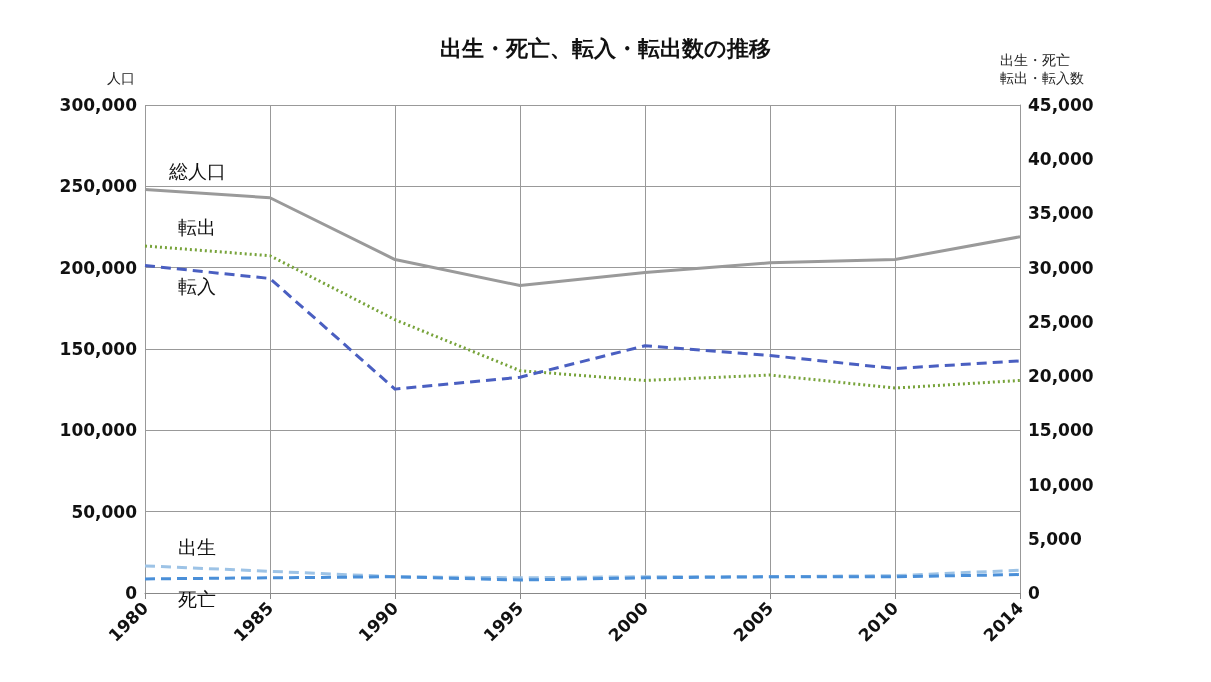 The image size is (1211, 682). I want to click on y2-axis-title: 出生・死亡転出・転入数, so click(1042, 69).